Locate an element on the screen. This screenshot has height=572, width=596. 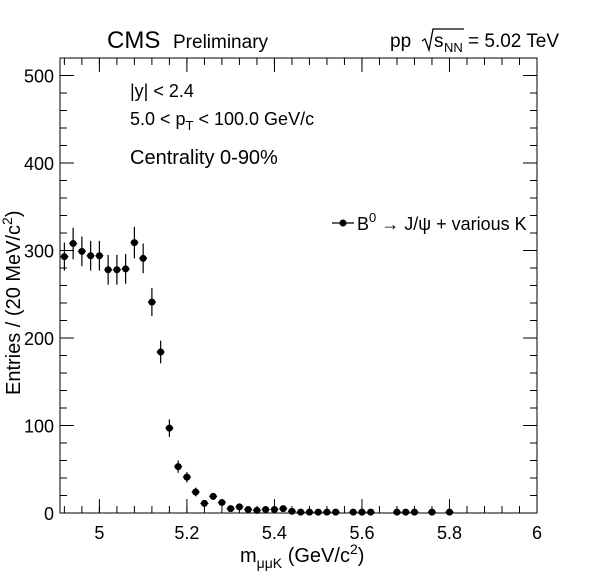
x-tick-label: 5.4 is located at coordinates (274, 533).